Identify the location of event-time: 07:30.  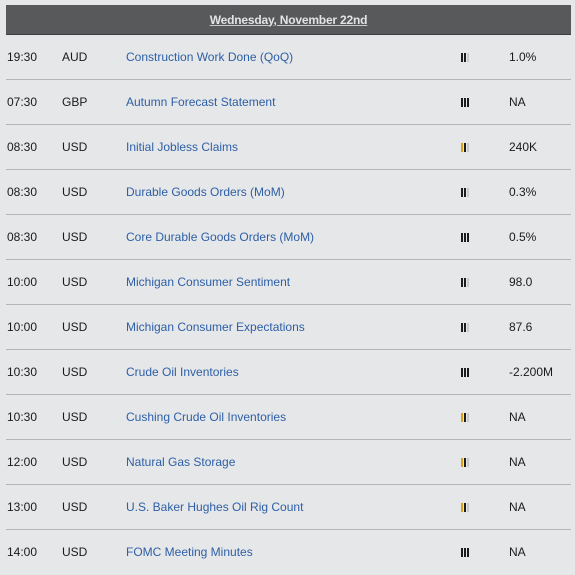
(22, 102).